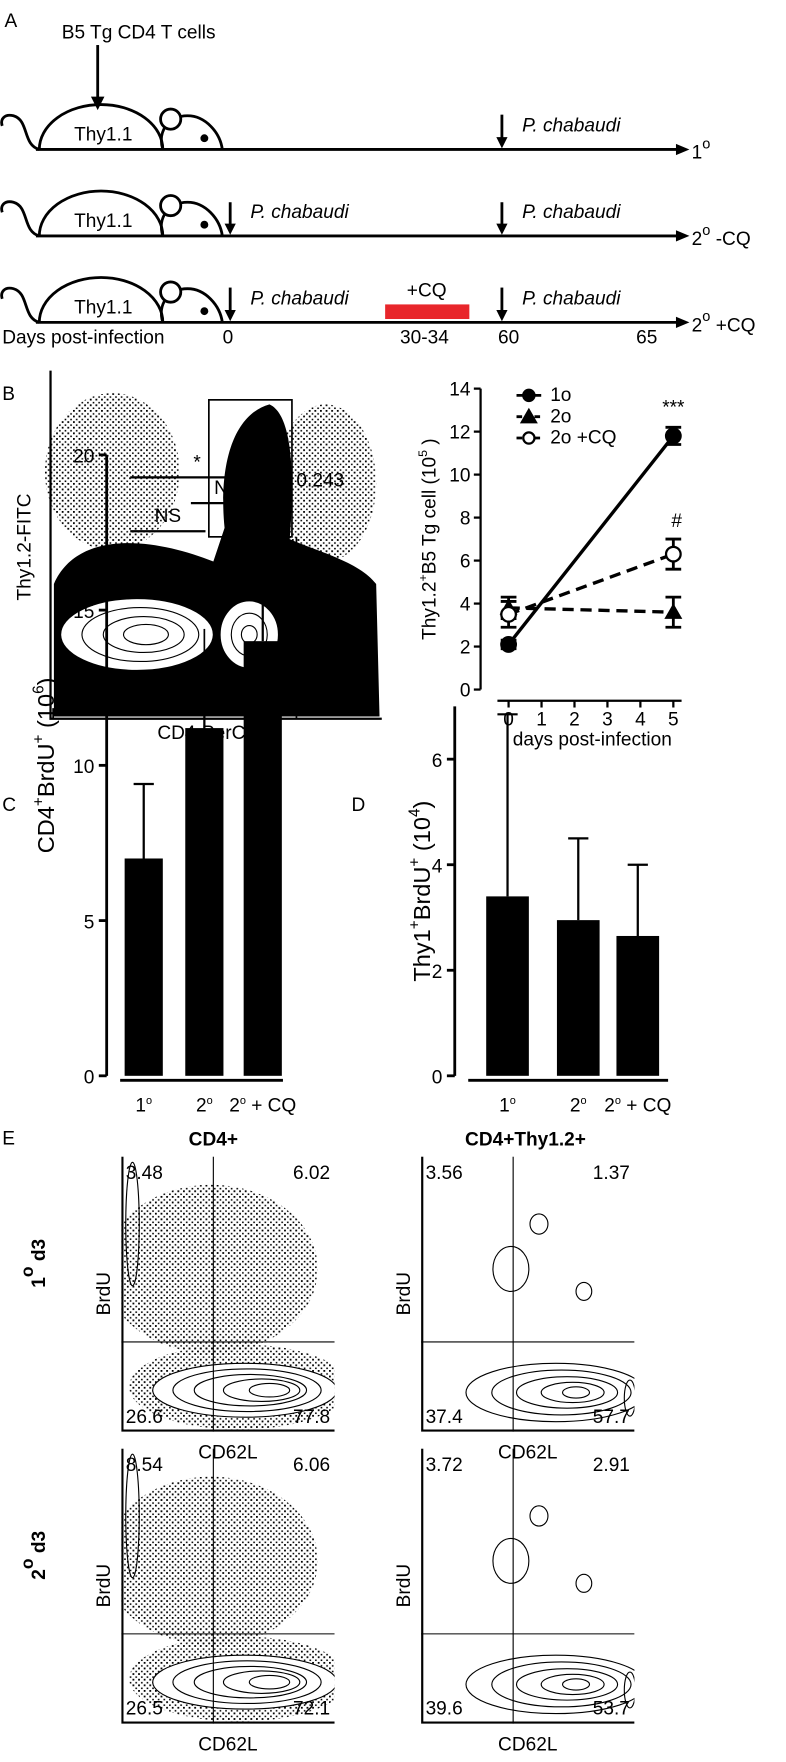  I want to click on quadrant-value: 26.5, so click(144, 1709).